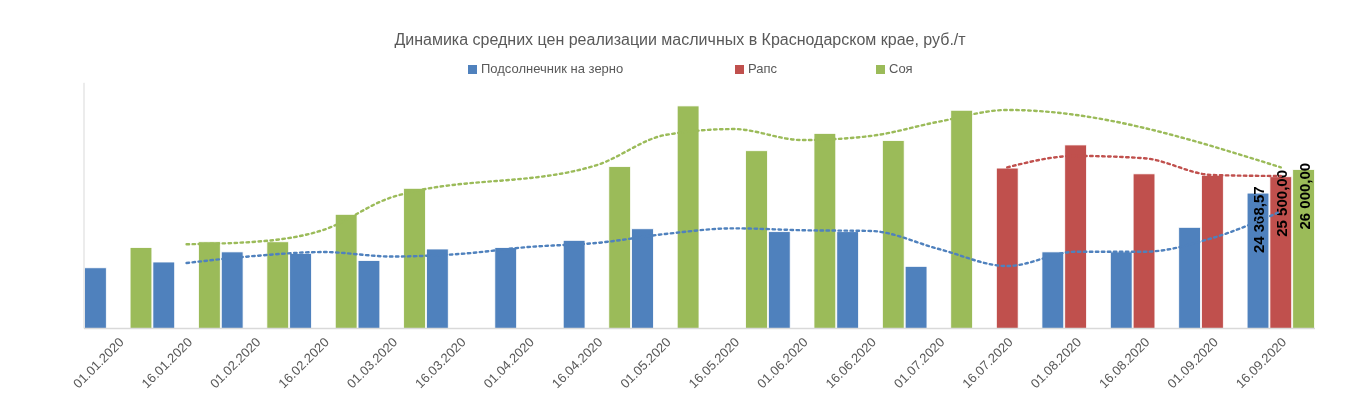 The height and width of the screenshot is (410, 1354). Describe the element at coordinates (1259, 220) in the screenshot. I see `data-label: 24 368,57` at that location.